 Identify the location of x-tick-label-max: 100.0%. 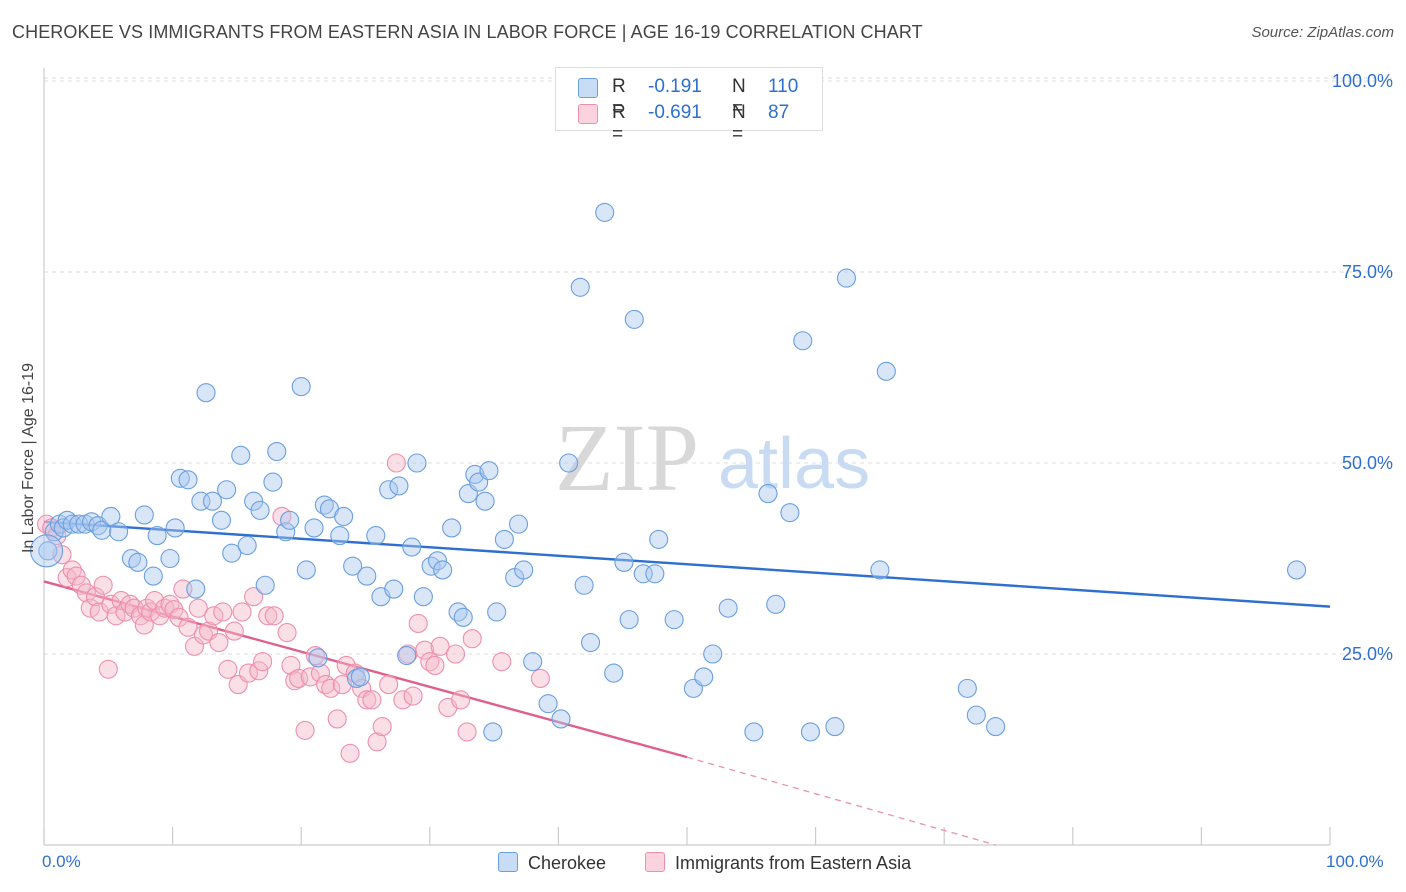
(1355, 861).